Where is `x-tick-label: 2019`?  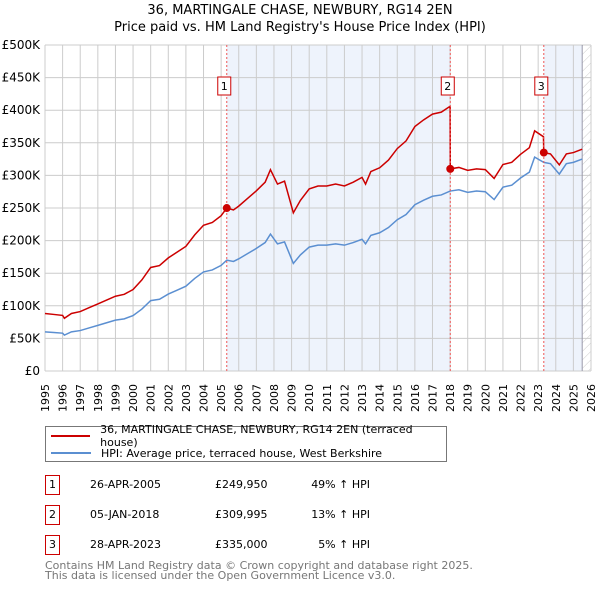
x-tick-label: 2019 is located at coordinates (468, 398).